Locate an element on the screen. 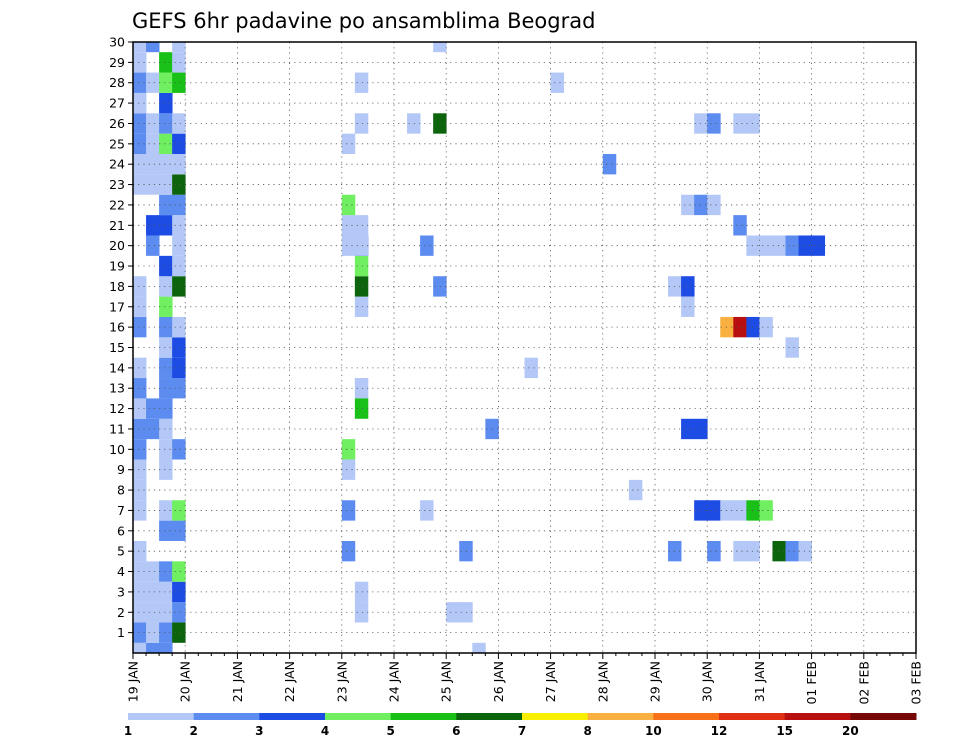 The image size is (960, 742). x-tick-label: 26 JAN is located at coordinates (498, 681).